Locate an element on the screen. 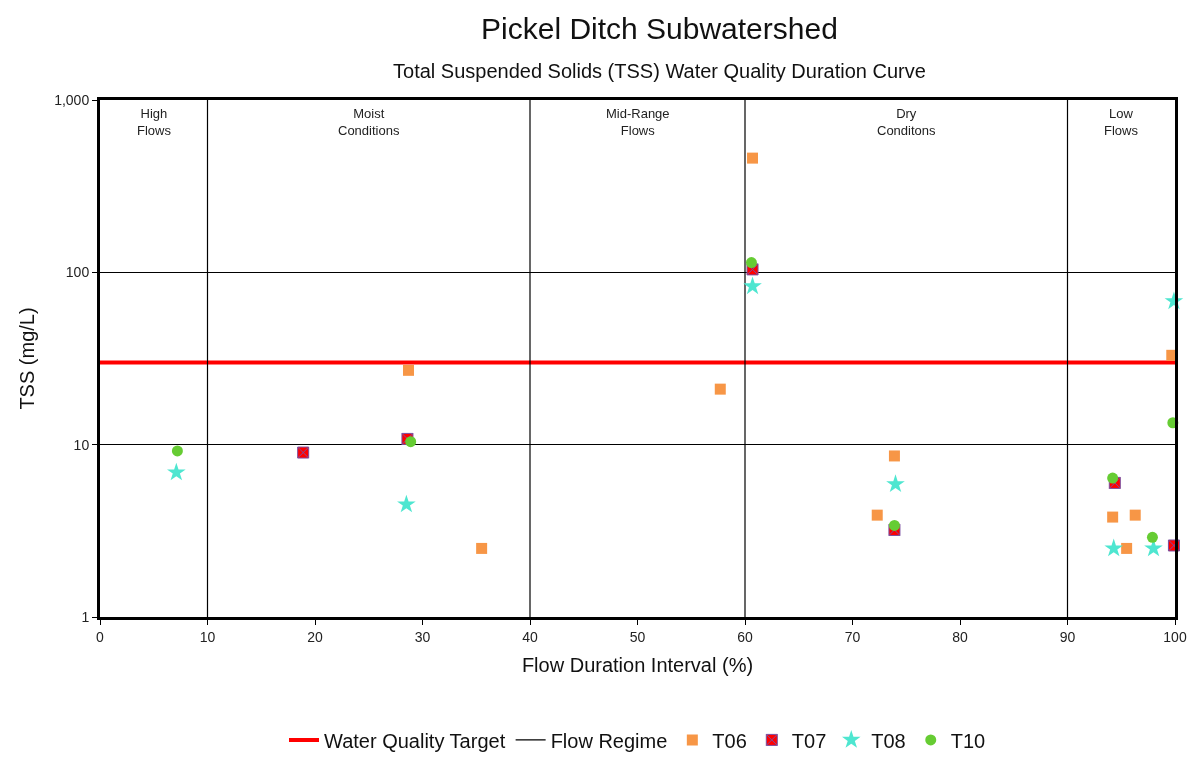 The width and height of the screenshot is (1199, 771). x-axis-title: Flow Duration Interval (%) is located at coordinates (637, 665).